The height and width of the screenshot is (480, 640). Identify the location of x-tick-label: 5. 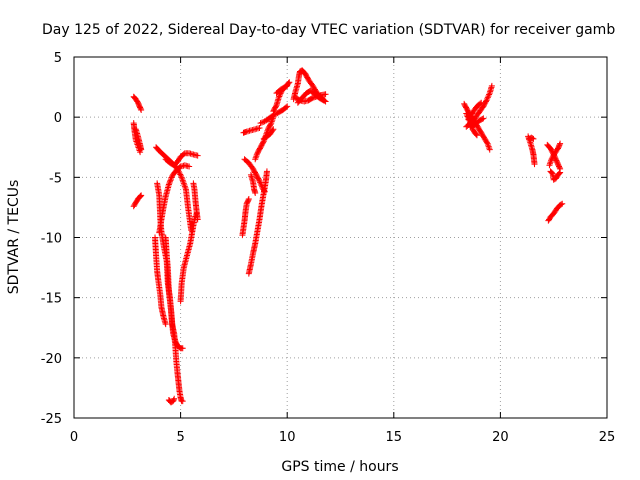
(180, 437).